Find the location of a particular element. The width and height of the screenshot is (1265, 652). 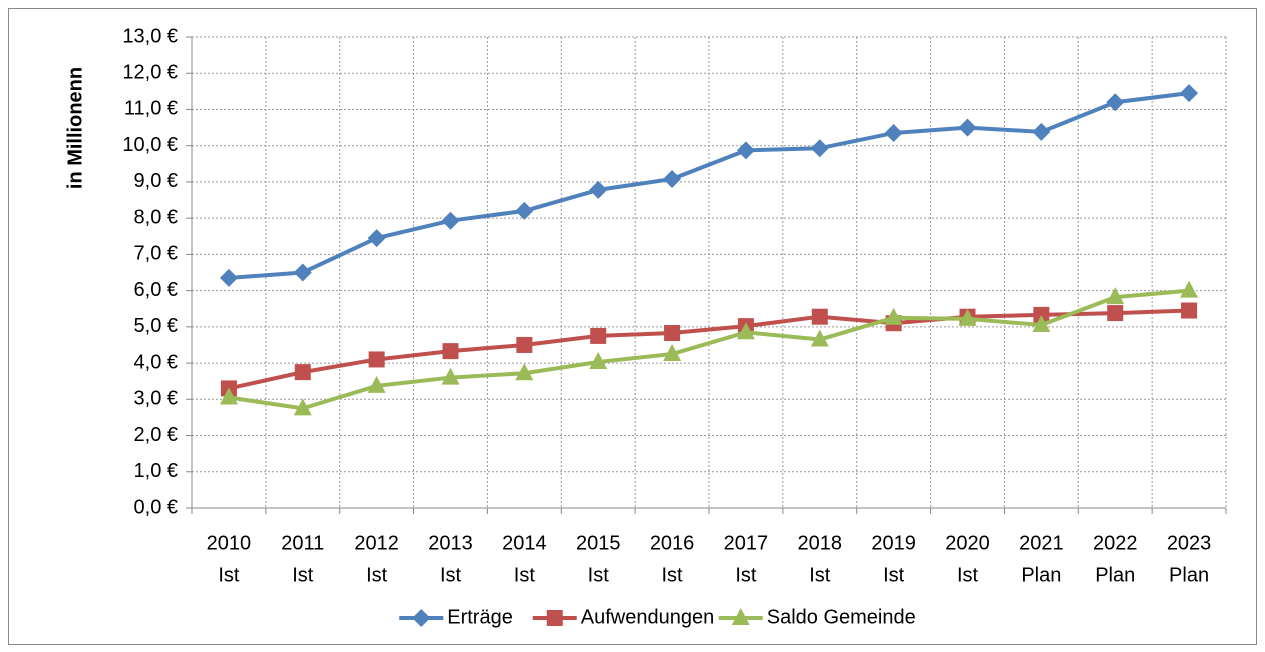

y-tick-label: 2,0 € is located at coordinates (156, 435).